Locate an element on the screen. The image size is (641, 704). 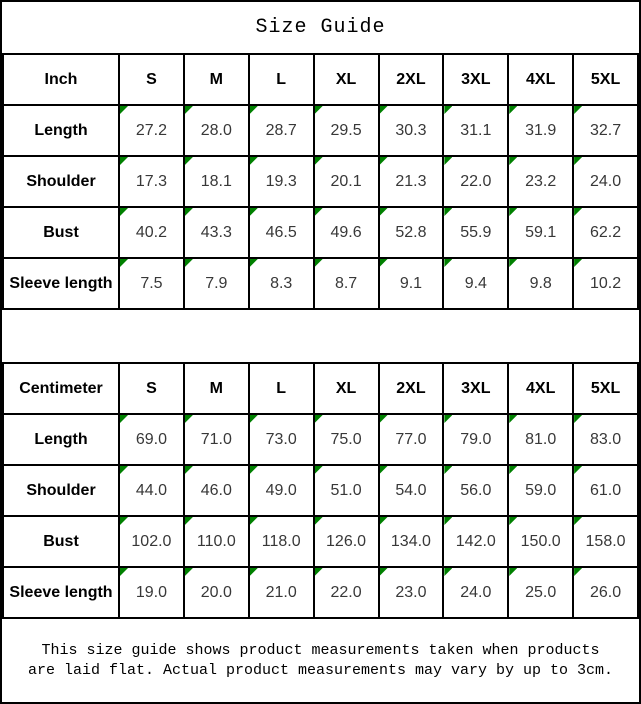
size-header-cell: S is located at coordinates (151, 79).